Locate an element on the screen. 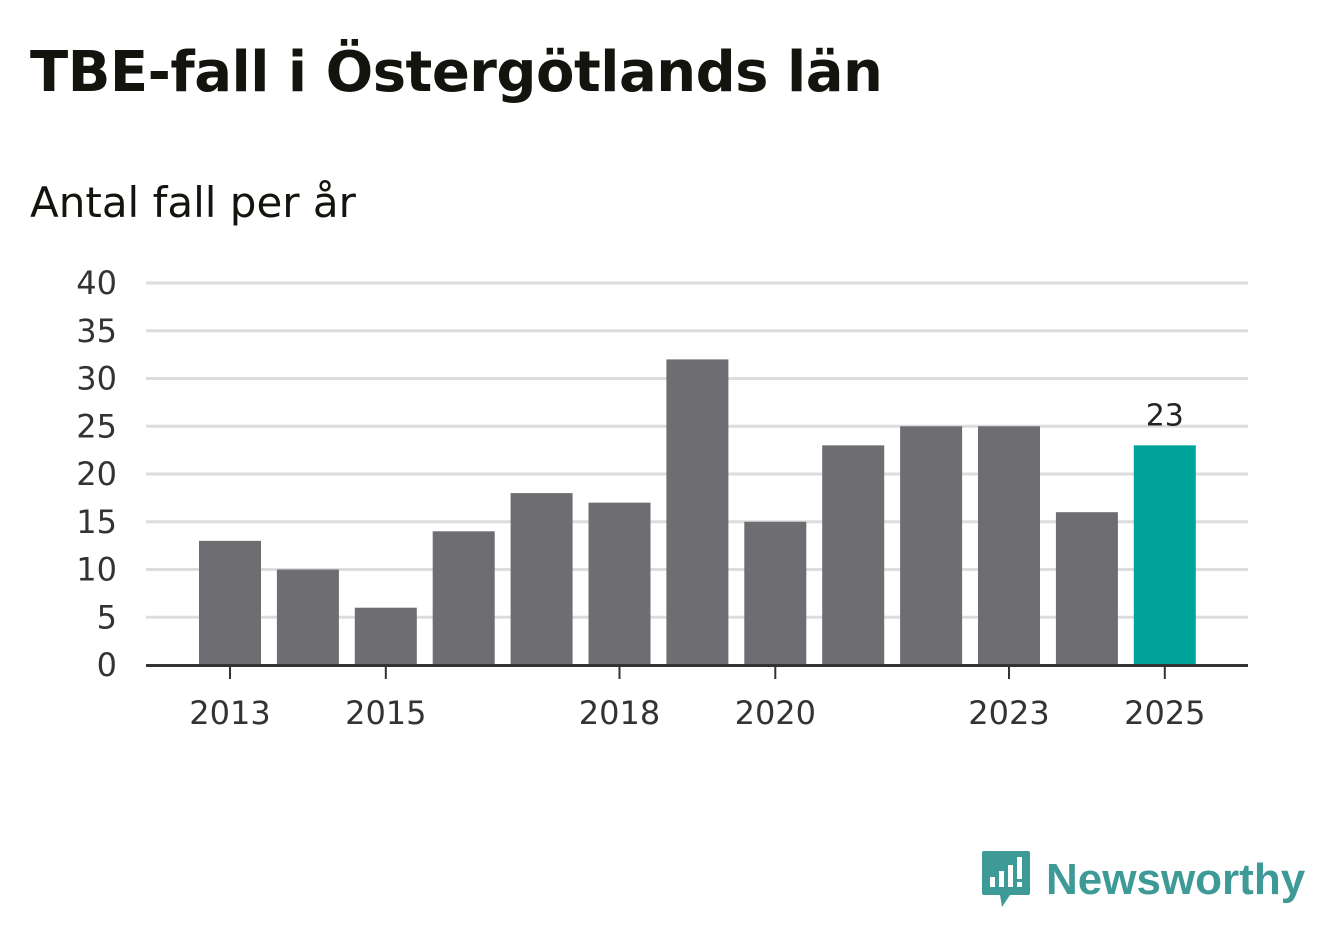 This screenshot has width=1322, height=939. y-tick-label: 25 is located at coordinates (96, 426).